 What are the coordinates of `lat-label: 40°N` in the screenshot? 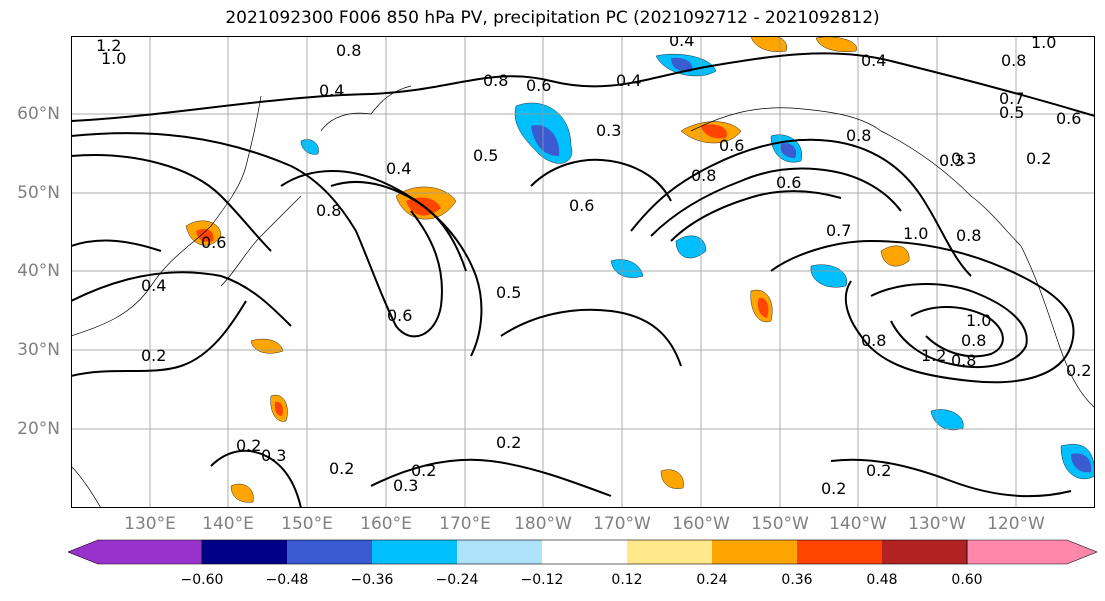 It's located at (38, 271).